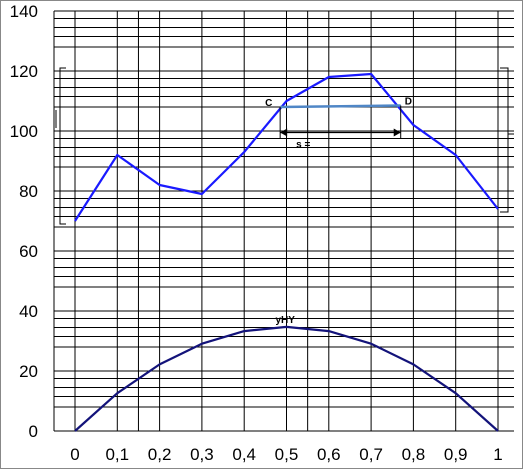  I want to click on y-tick-label: 20, so click(28, 371).